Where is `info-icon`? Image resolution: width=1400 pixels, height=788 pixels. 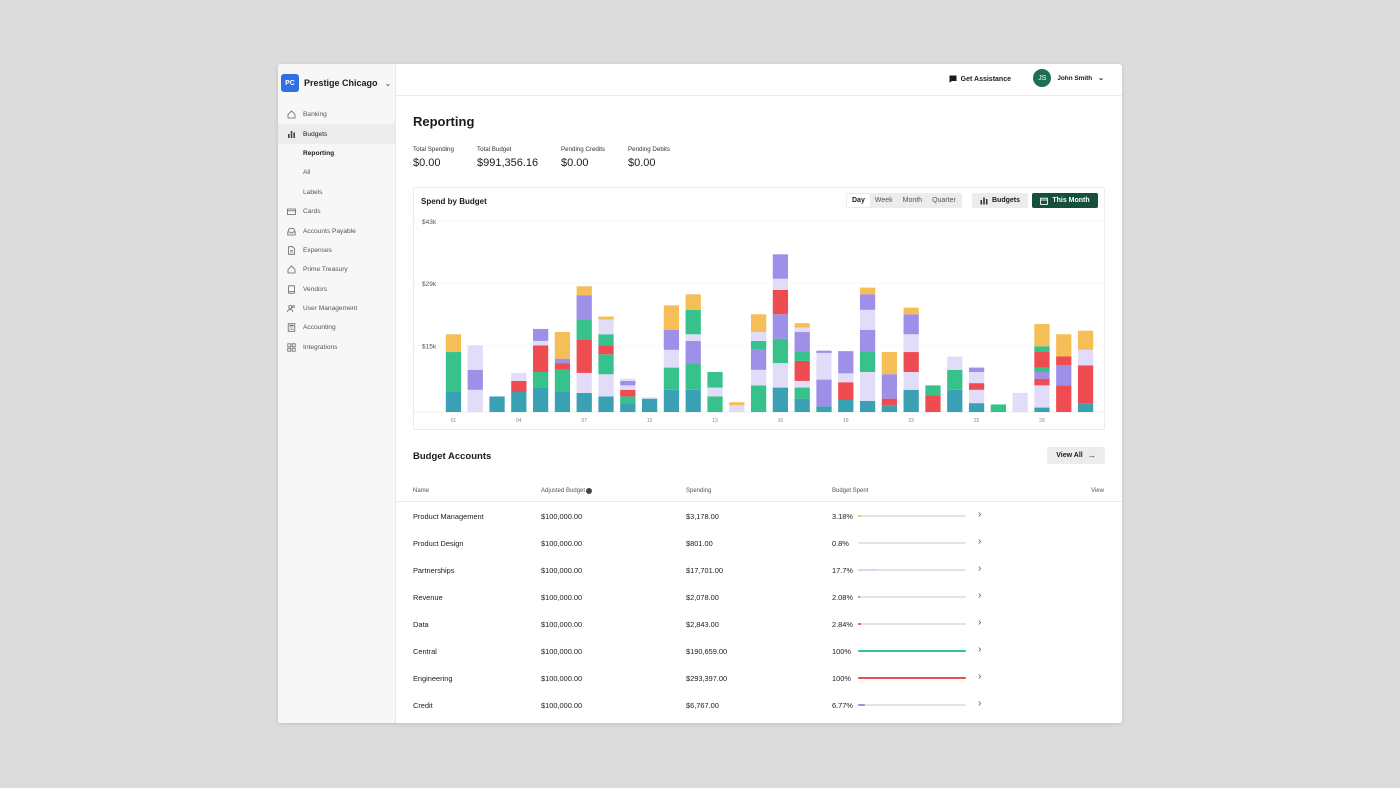
info-icon is located at coordinates (589, 491).